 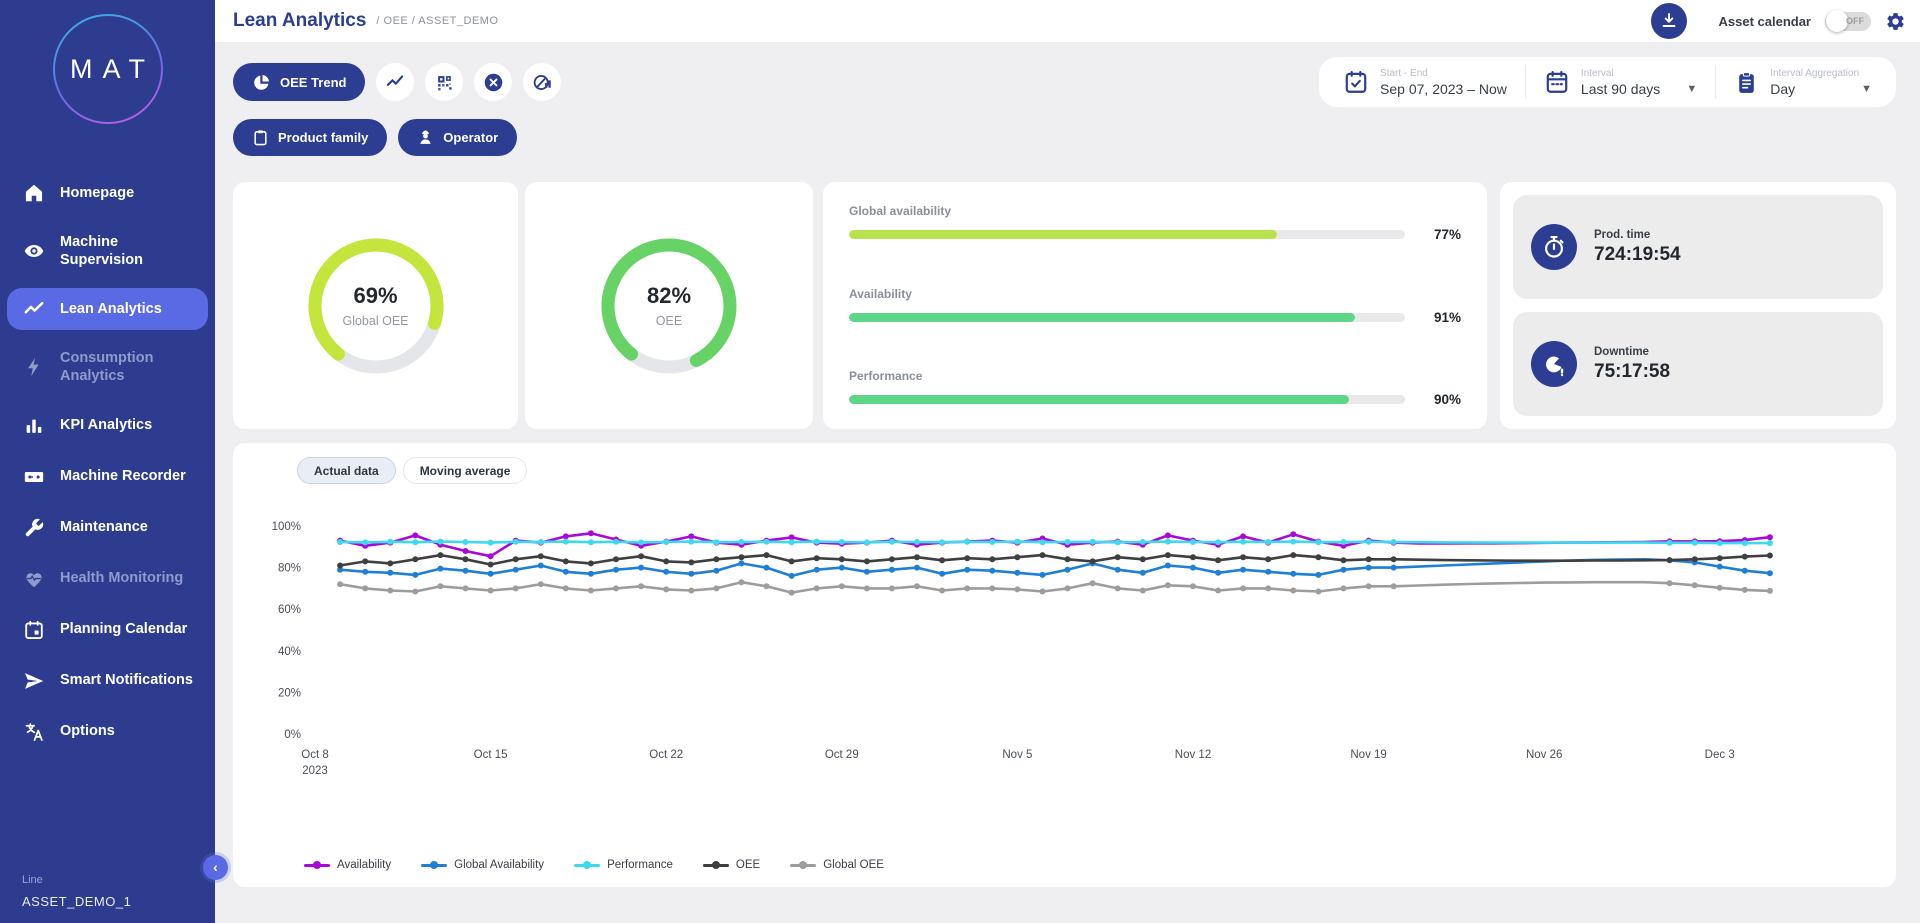 What do you see at coordinates (97, 192) in the screenshot?
I see `sidebar-item-label: Homepage` at bounding box center [97, 192].